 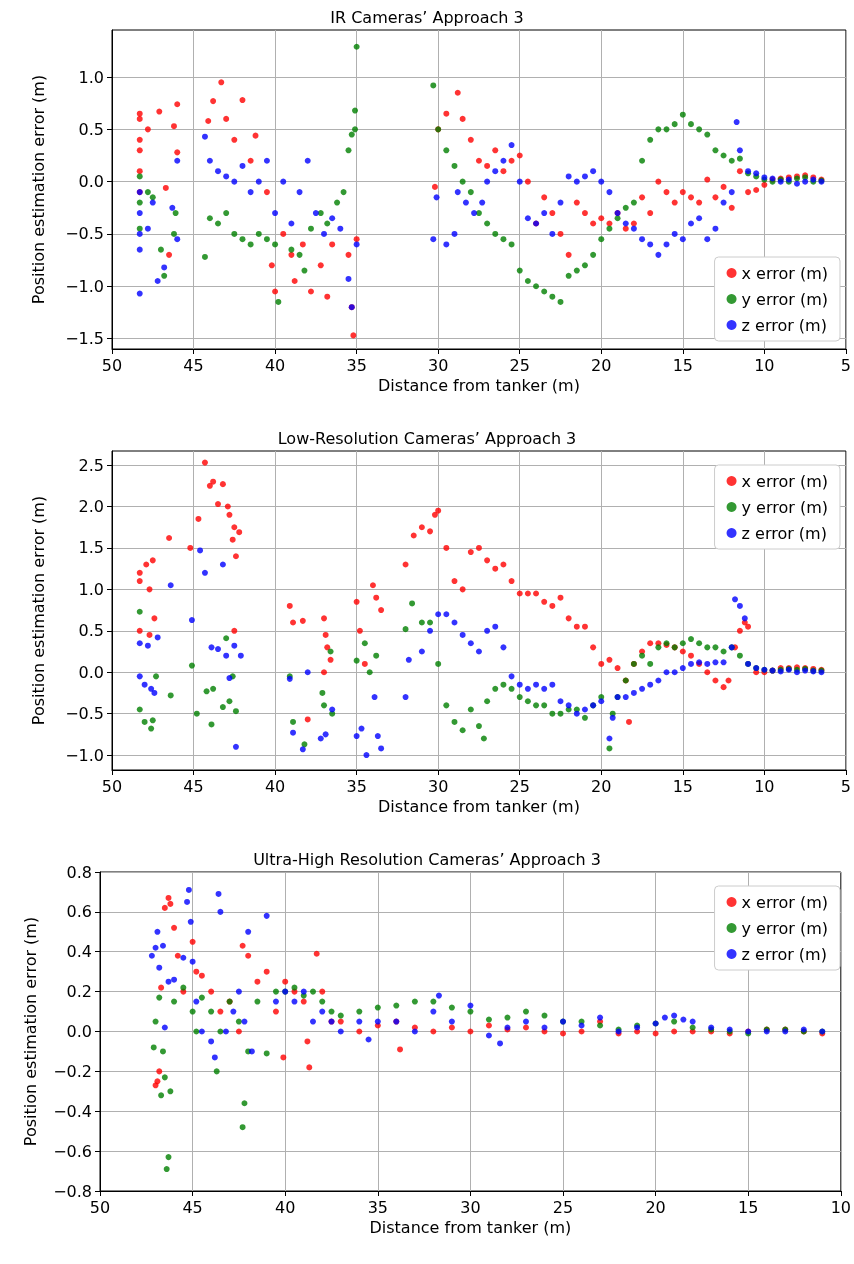 What do you see at coordinates (72, 1191) in the screenshot?
I see `y-tick-label: −0.8` at bounding box center [72, 1191].